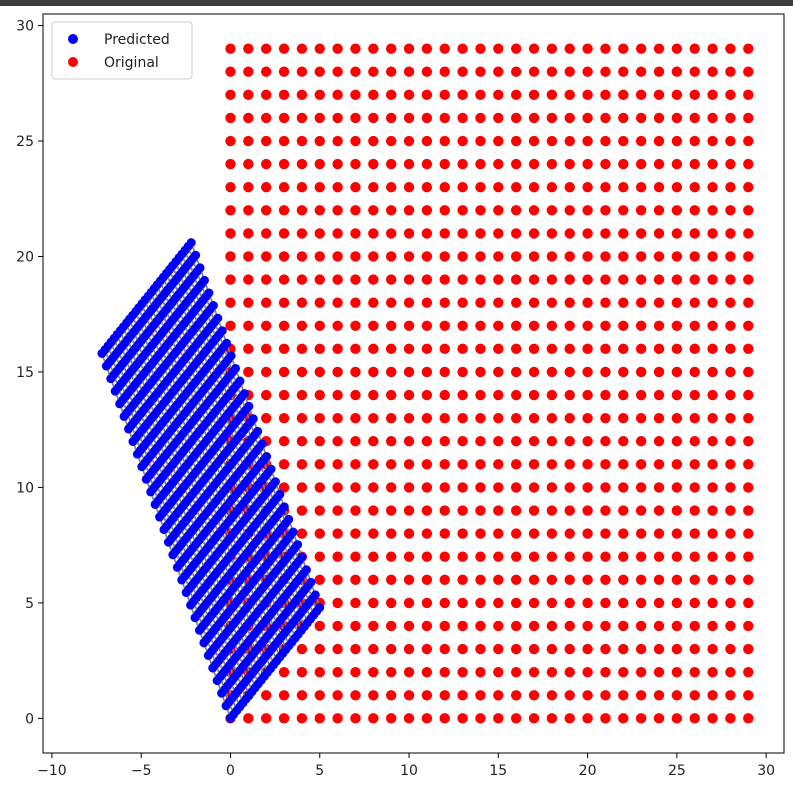 Image resolution: width=793 pixels, height=789 pixels. Describe the element at coordinates (766, 771) in the screenshot. I see `x-tick-label: 30` at that location.